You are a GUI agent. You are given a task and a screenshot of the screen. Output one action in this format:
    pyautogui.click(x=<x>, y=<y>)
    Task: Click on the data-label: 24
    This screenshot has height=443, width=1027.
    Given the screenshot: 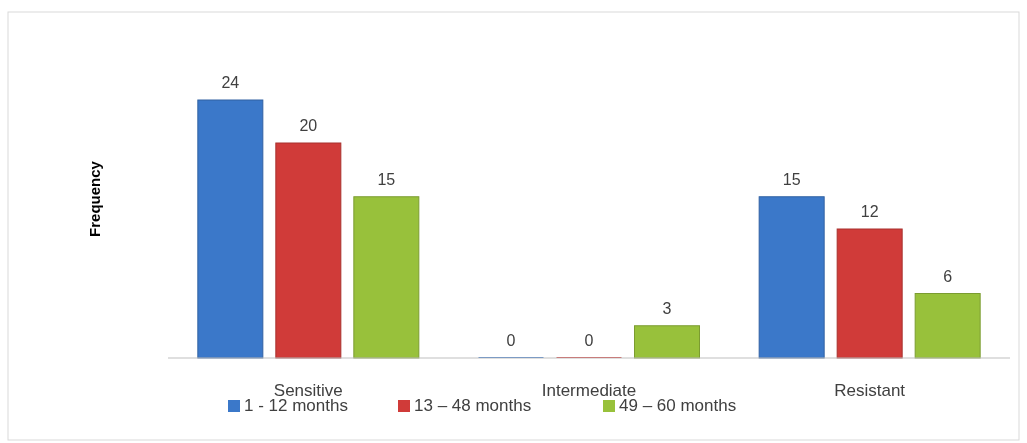 What is the action you would take?
    pyautogui.click(x=230, y=82)
    